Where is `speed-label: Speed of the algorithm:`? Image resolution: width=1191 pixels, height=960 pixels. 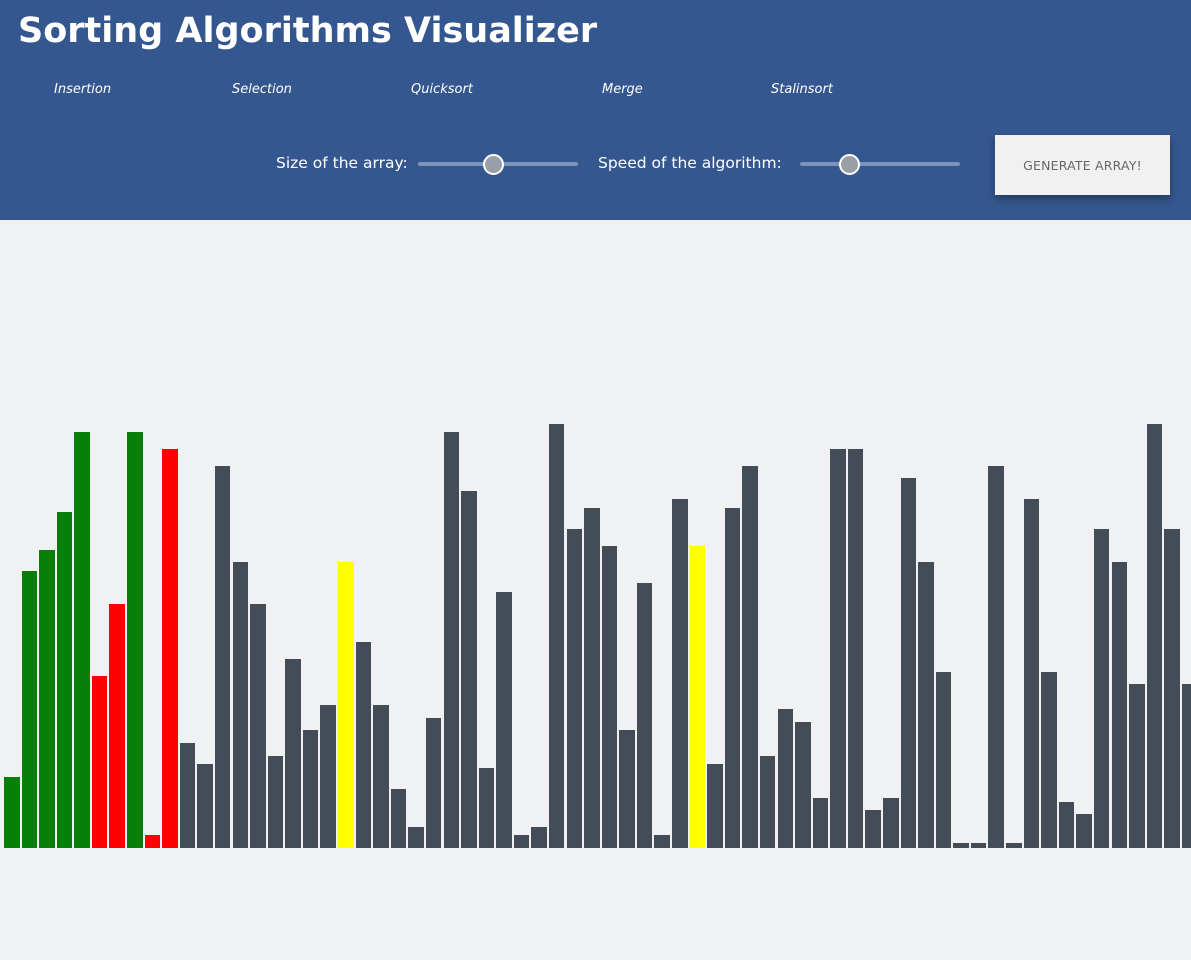
speed-label: Speed of the algorithm: is located at coordinates (690, 163).